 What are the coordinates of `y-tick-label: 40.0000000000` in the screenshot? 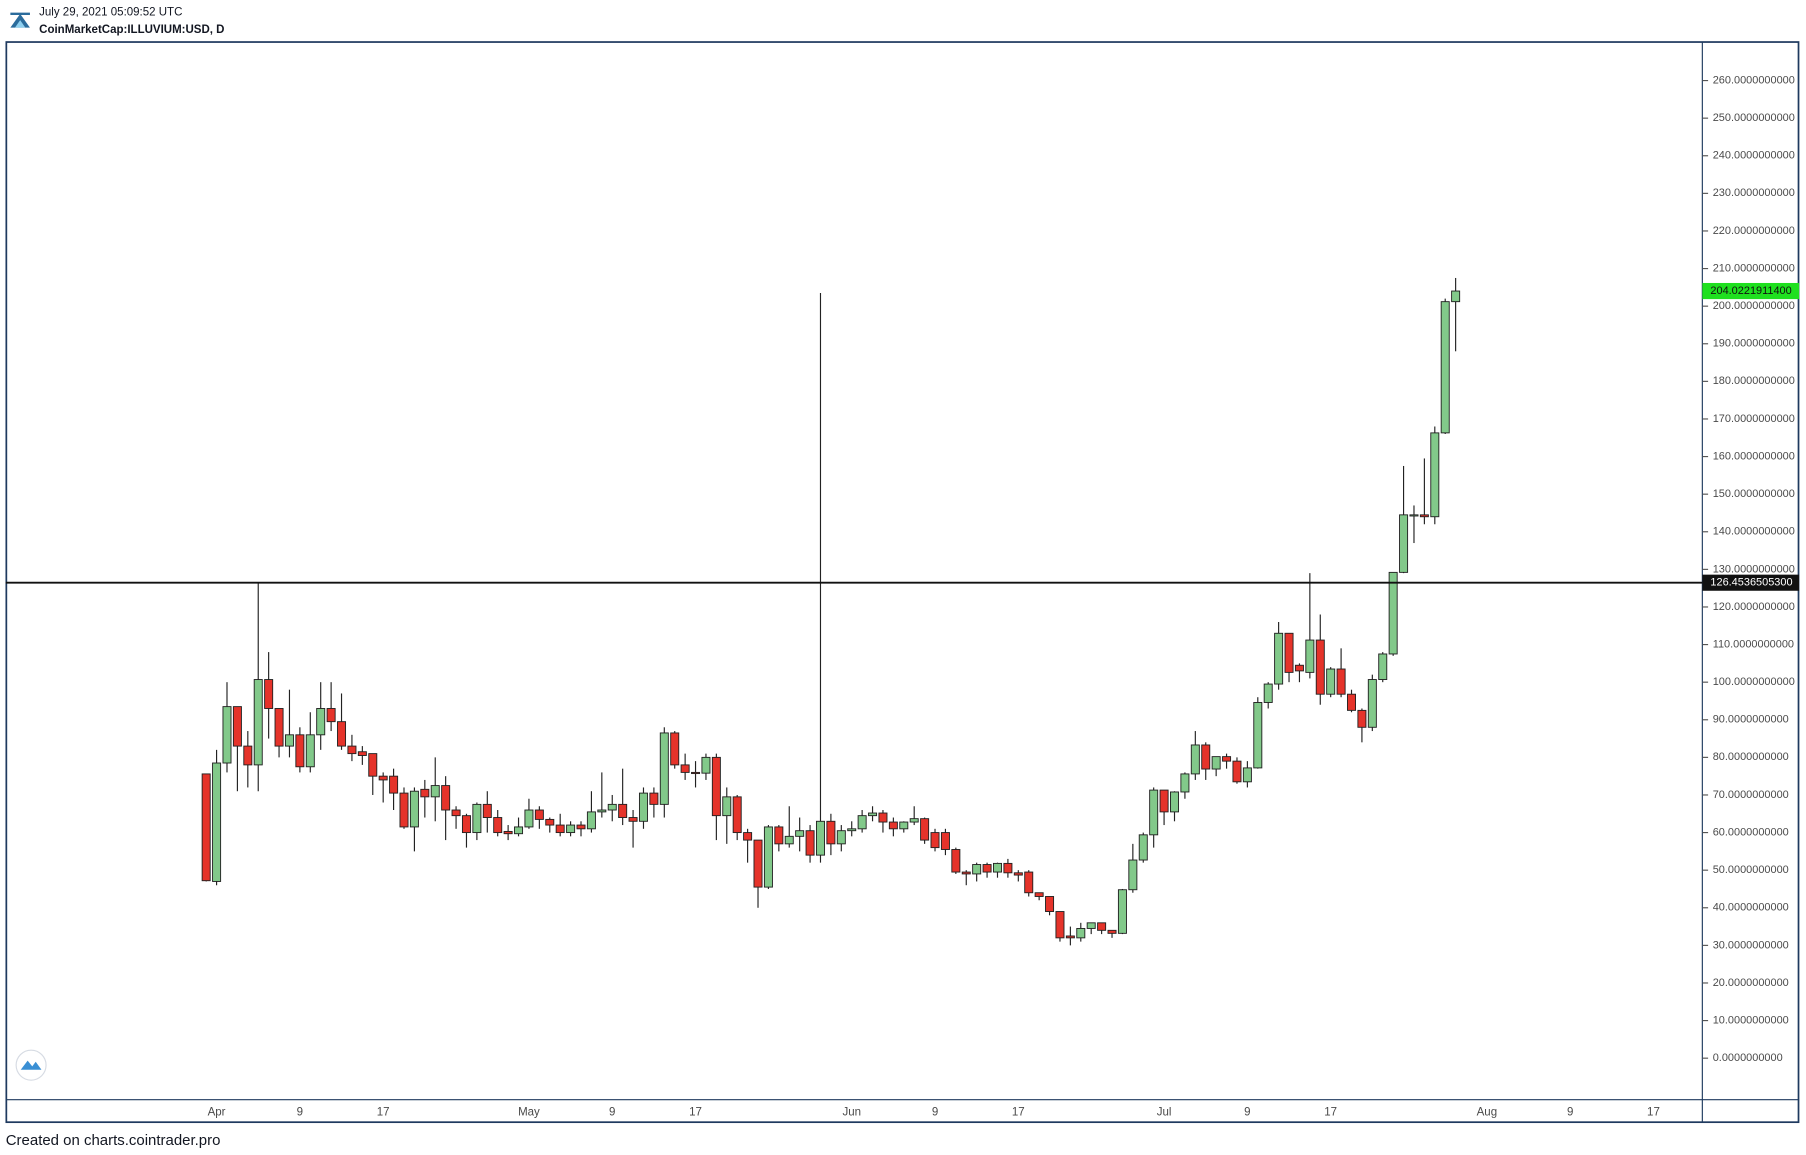 It's located at (1751, 908).